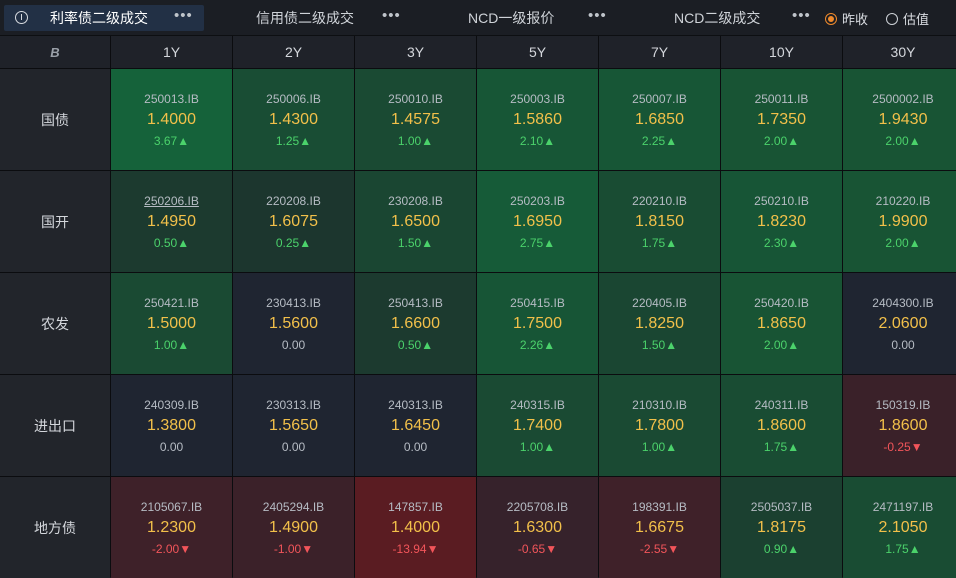 This screenshot has height=578, width=956. Describe the element at coordinates (171, 527) in the screenshot. I see `rate-cell: 2105067.IB 1.2300 -2.00▼` at that location.